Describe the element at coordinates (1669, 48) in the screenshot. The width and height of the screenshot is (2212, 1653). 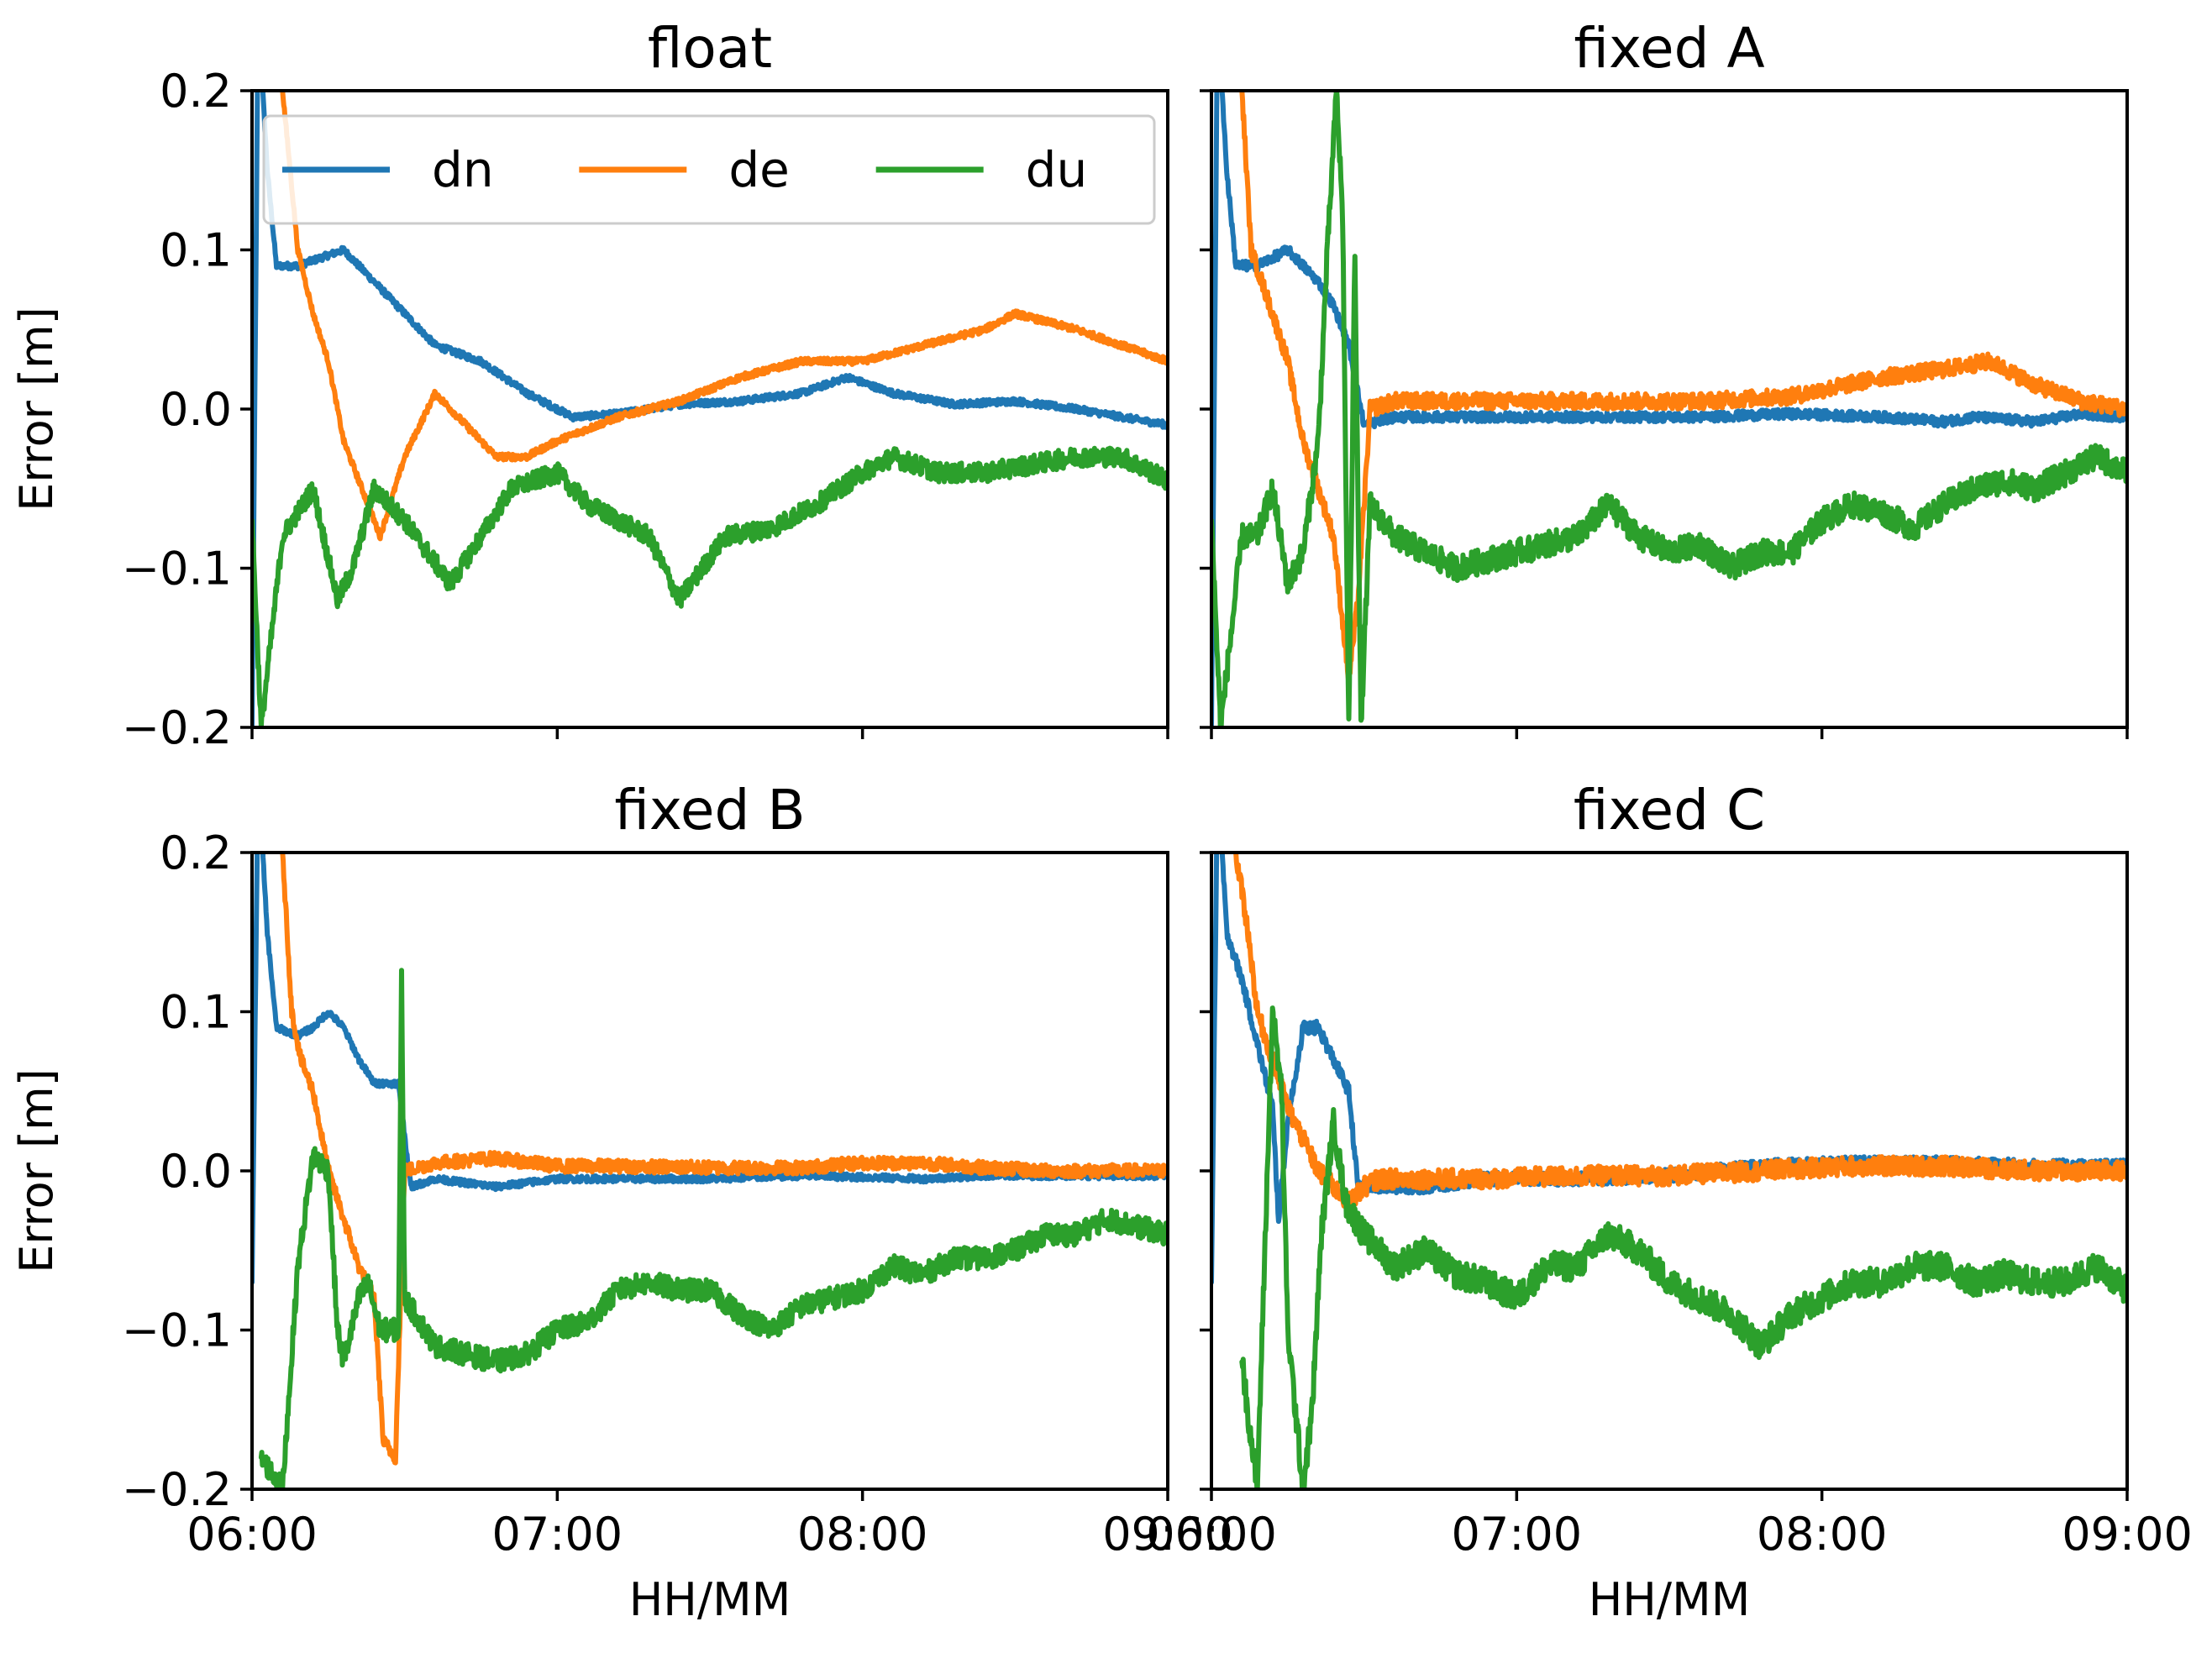
I see `panel-title: fixed A` at that location.